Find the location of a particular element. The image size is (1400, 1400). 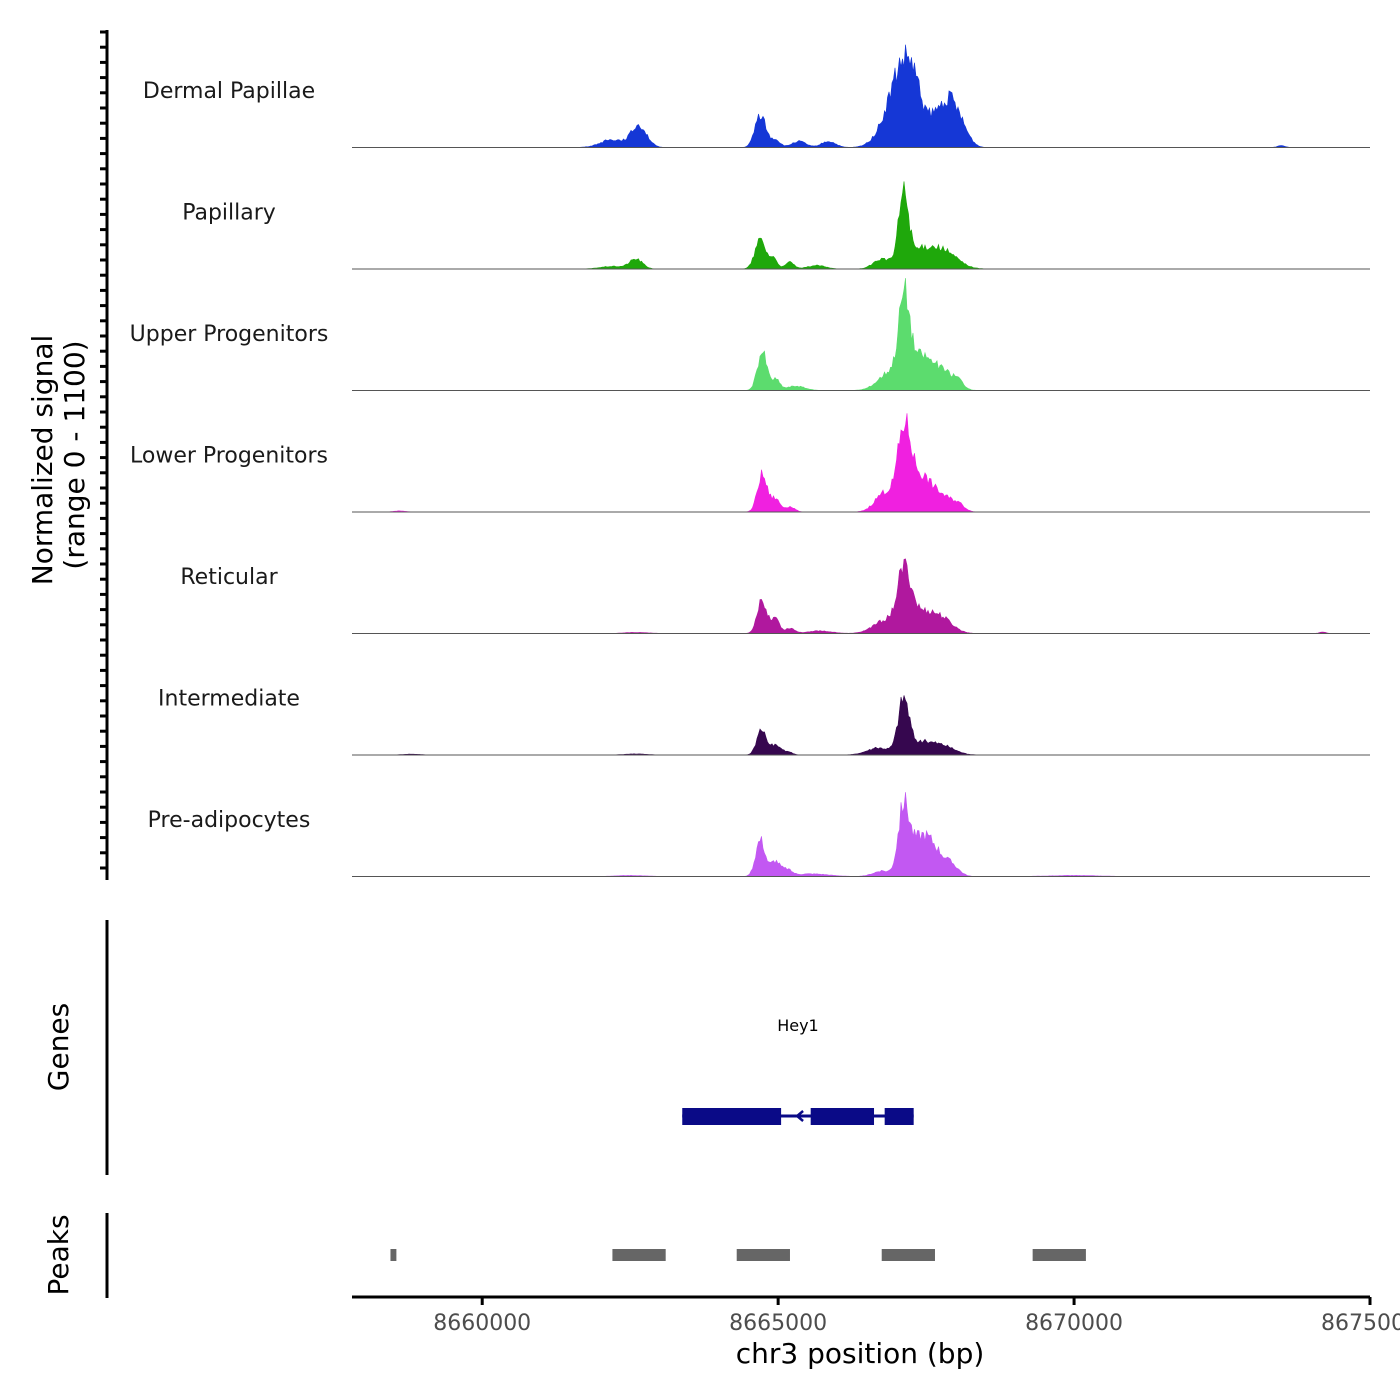

y-axis-range-label: (range 0 - 1100) is located at coordinates (74, 454).